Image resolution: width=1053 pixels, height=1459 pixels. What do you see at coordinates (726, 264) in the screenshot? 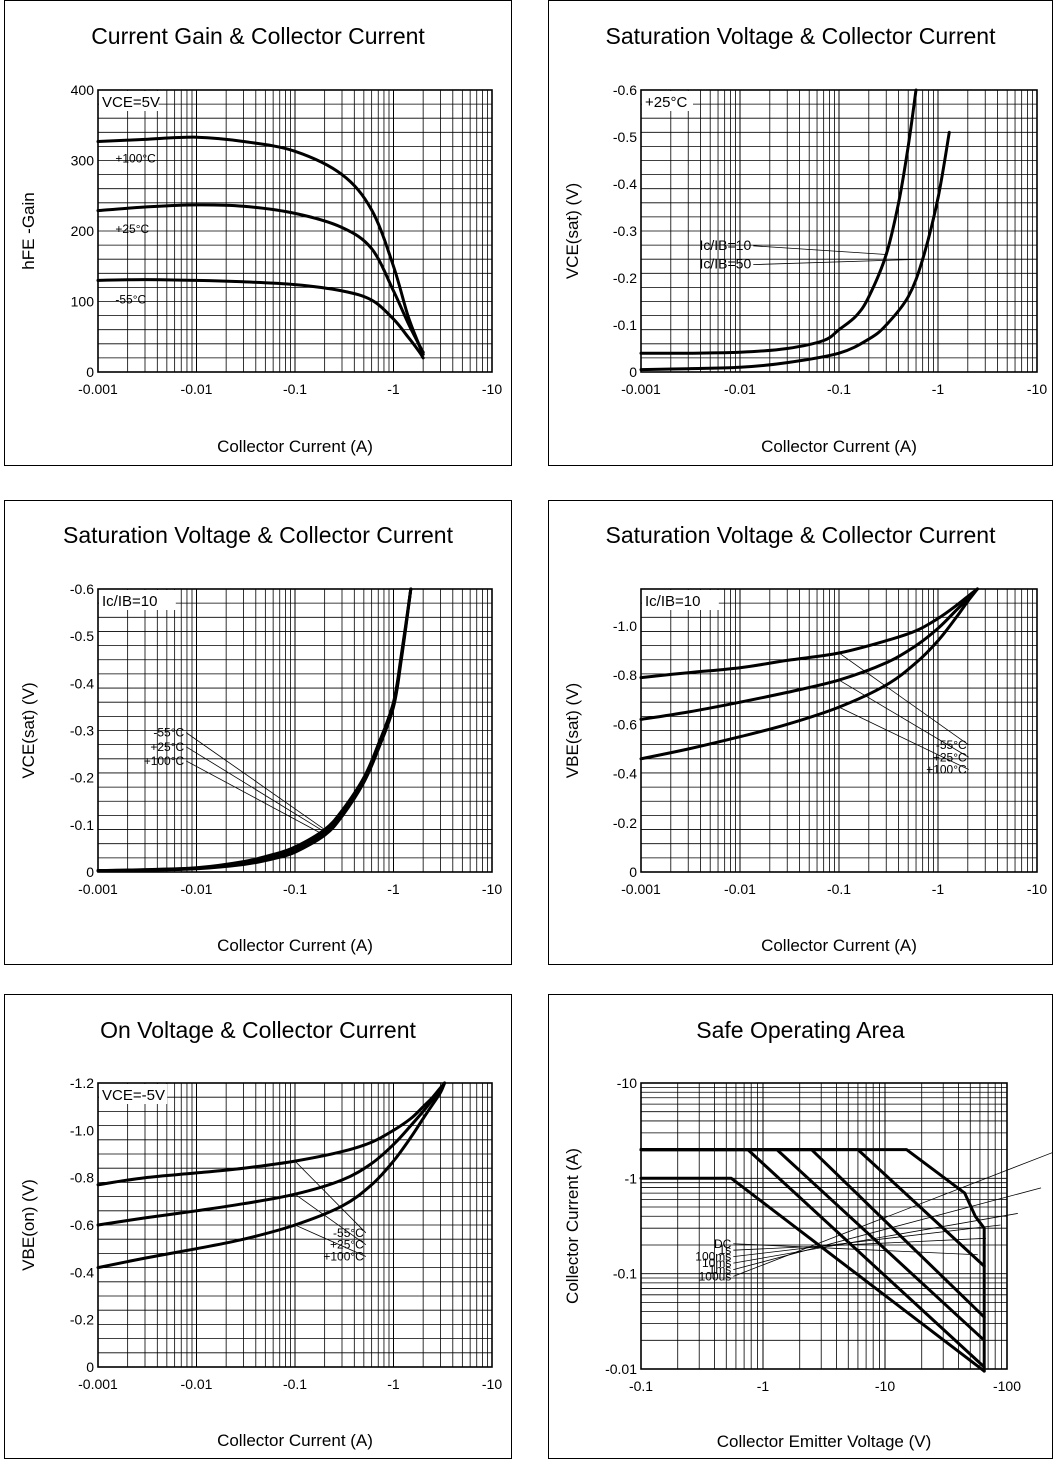
I see `series-label: Ic/IB=50` at bounding box center [726, 264].